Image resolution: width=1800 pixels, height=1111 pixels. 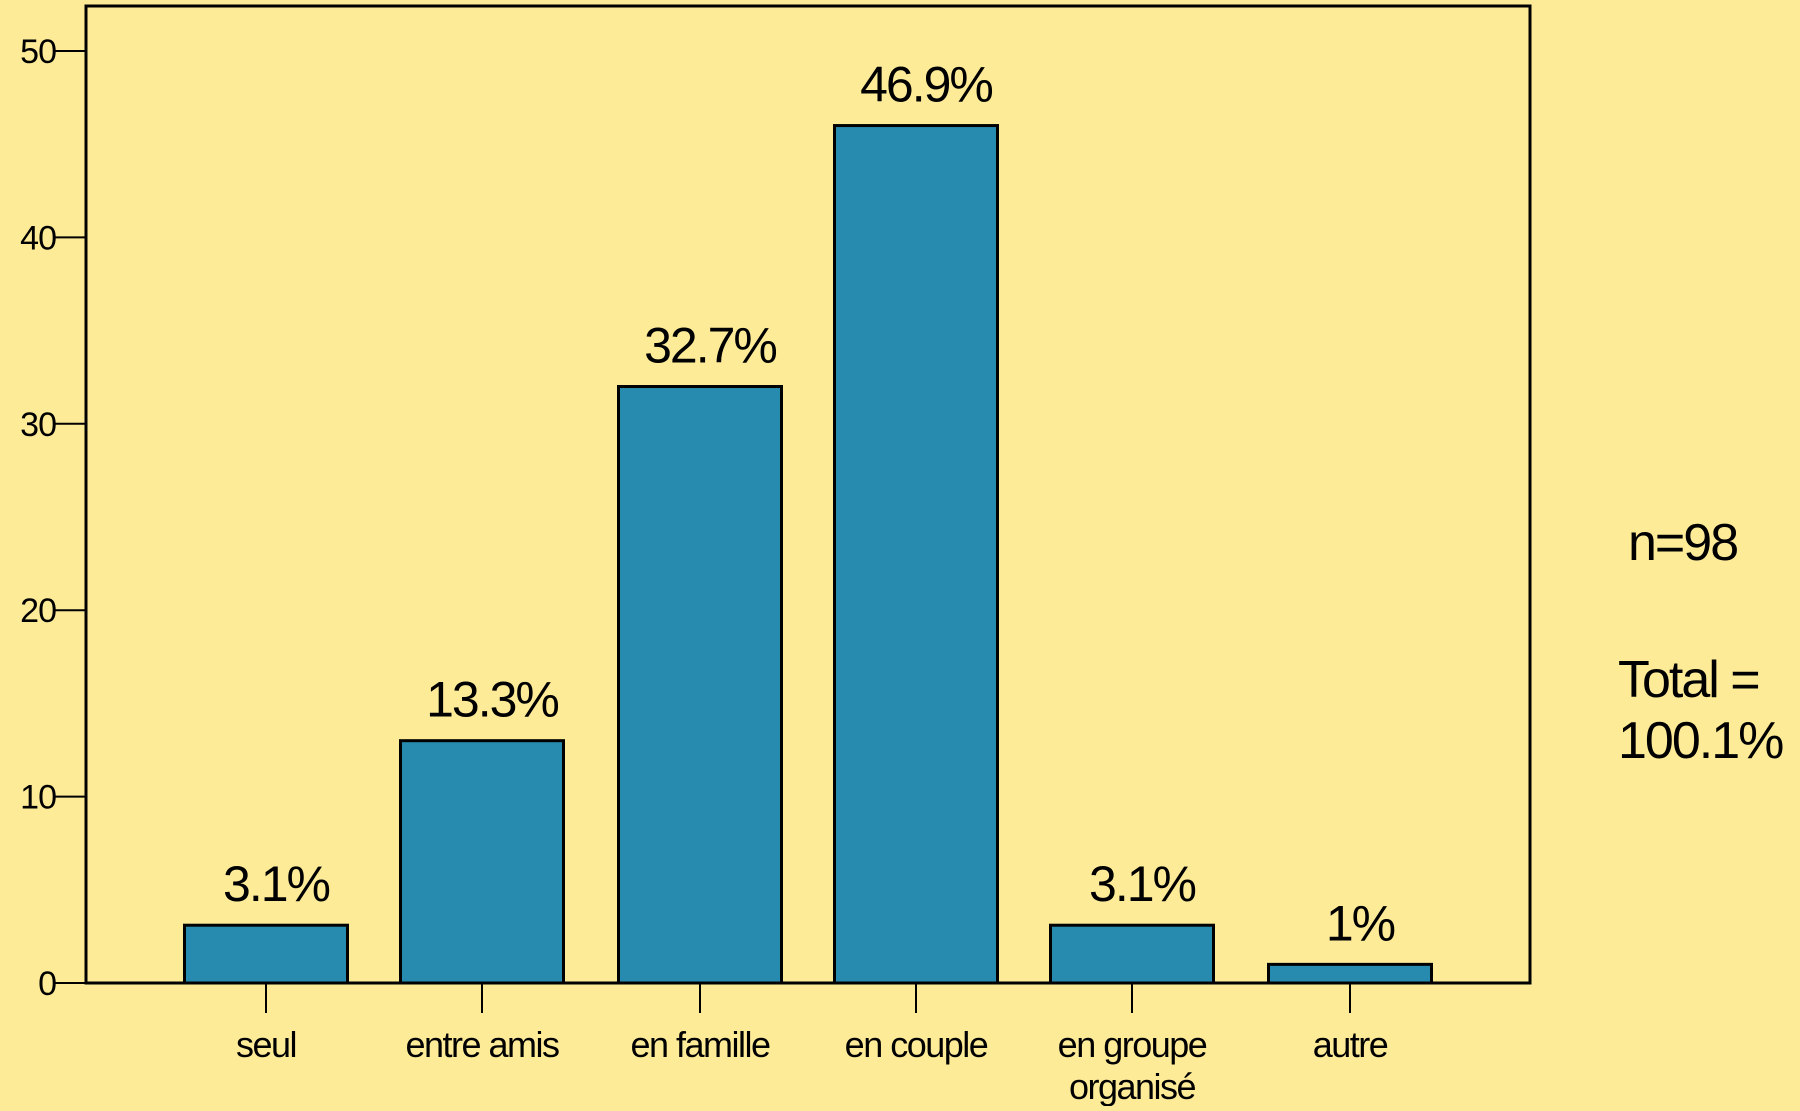 What do you see at coordinates (1682, 543) in the screenshot?
I see `sample-size-label: n=98` at bounding box center [1682, 543].